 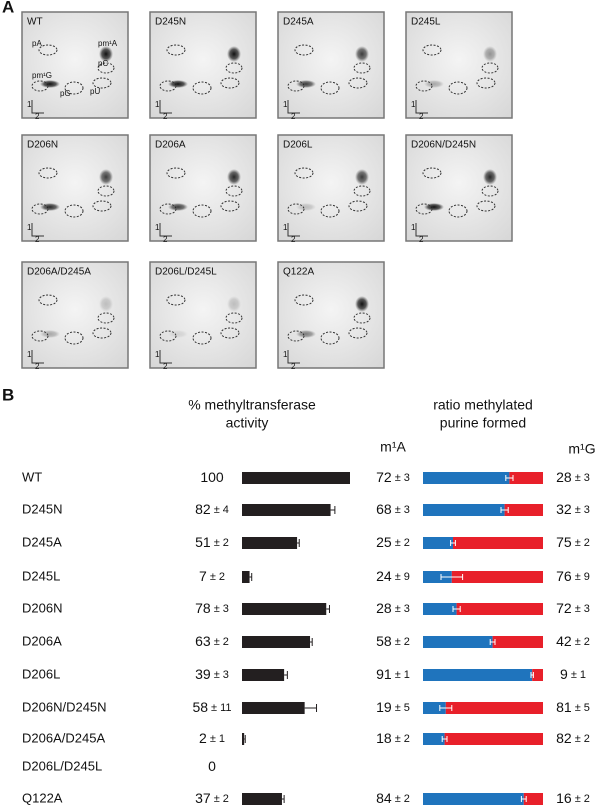 I want to click on value-label: 16 ±2, so click(x=573, y=798).